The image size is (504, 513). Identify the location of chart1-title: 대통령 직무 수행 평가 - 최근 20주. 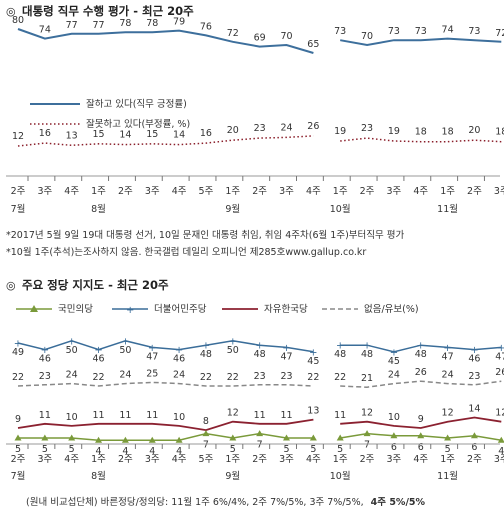
(108, 11).